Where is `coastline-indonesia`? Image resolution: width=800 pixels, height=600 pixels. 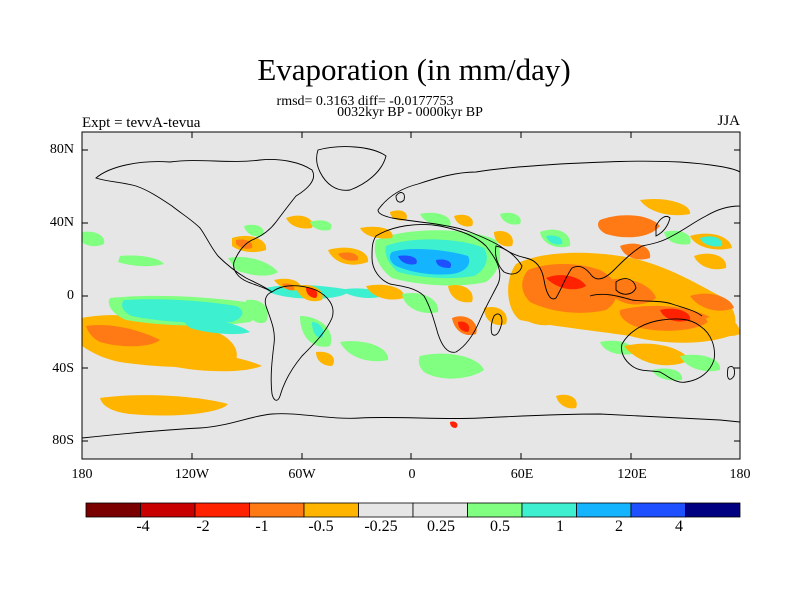 coastline-indonesia is located at coordinates (646, 305).